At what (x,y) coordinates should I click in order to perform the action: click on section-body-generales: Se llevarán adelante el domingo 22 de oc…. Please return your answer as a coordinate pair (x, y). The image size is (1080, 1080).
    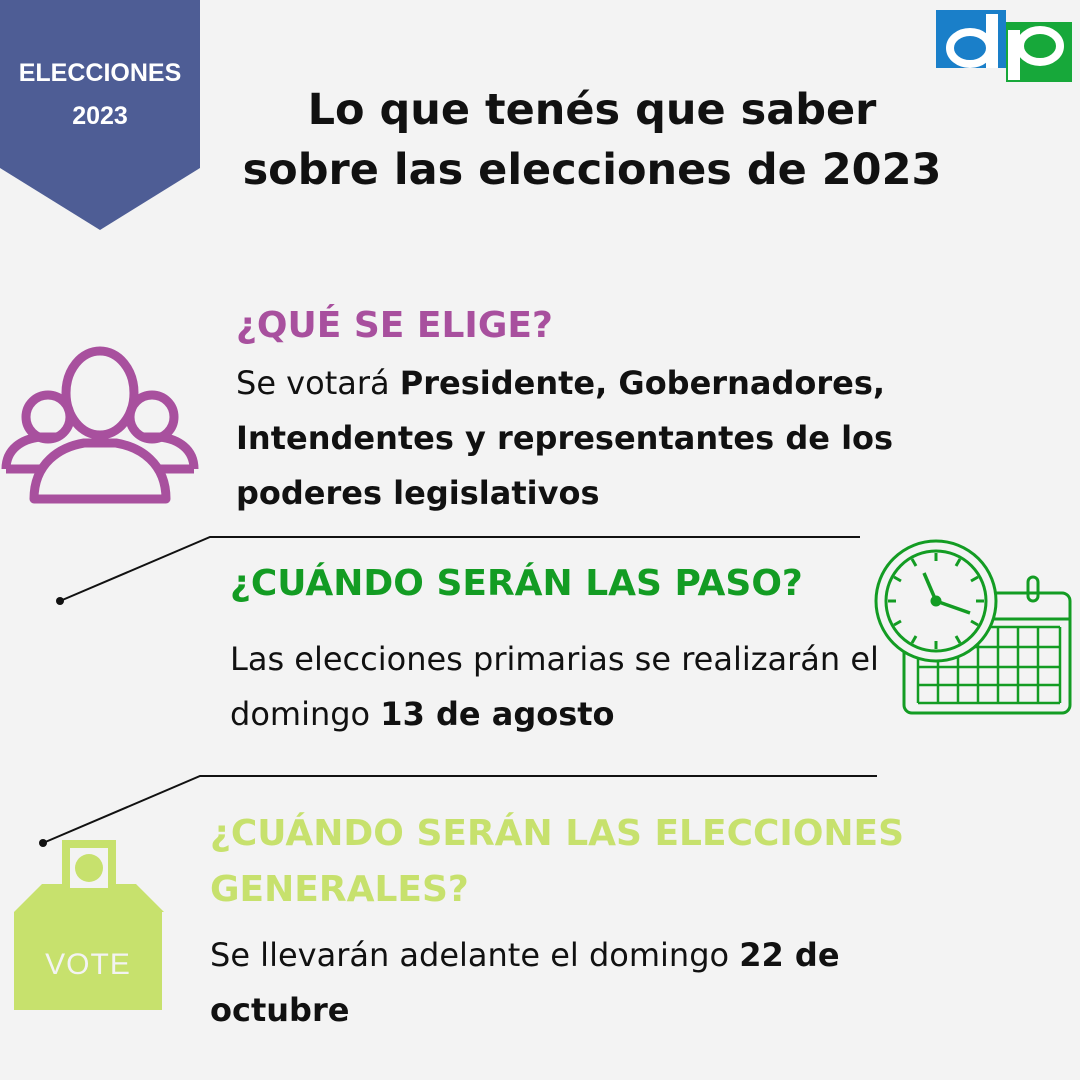
    Looking at the image, I should click on (570, 983).